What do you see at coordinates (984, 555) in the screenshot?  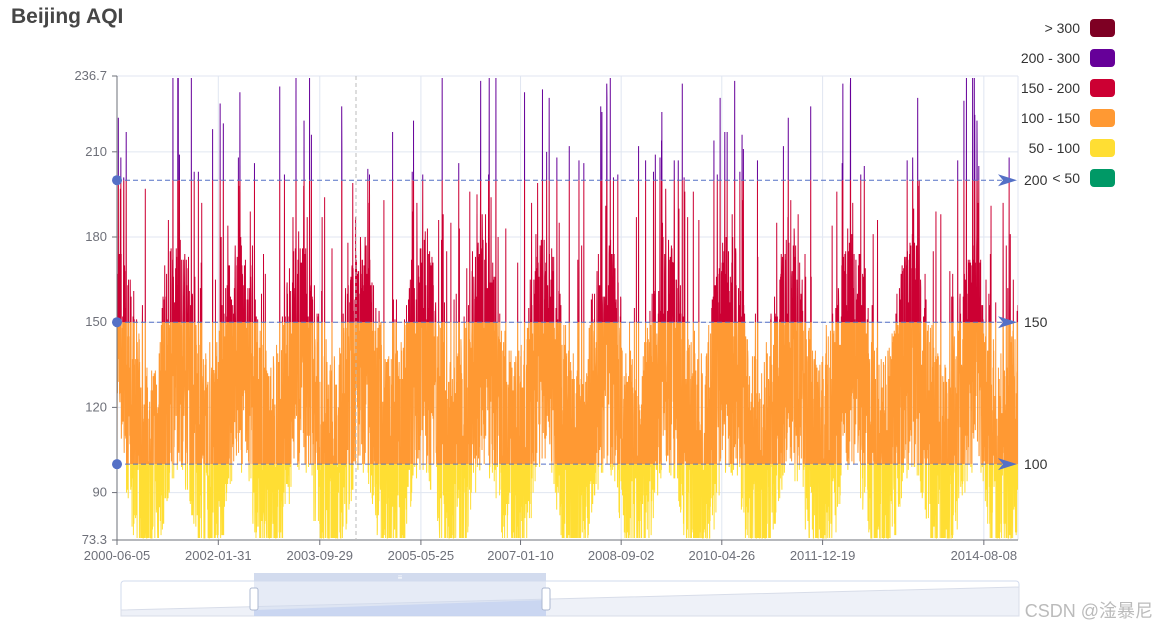 I see `x-tick-label: 2014-08-08` at bounding box center [984, 555].